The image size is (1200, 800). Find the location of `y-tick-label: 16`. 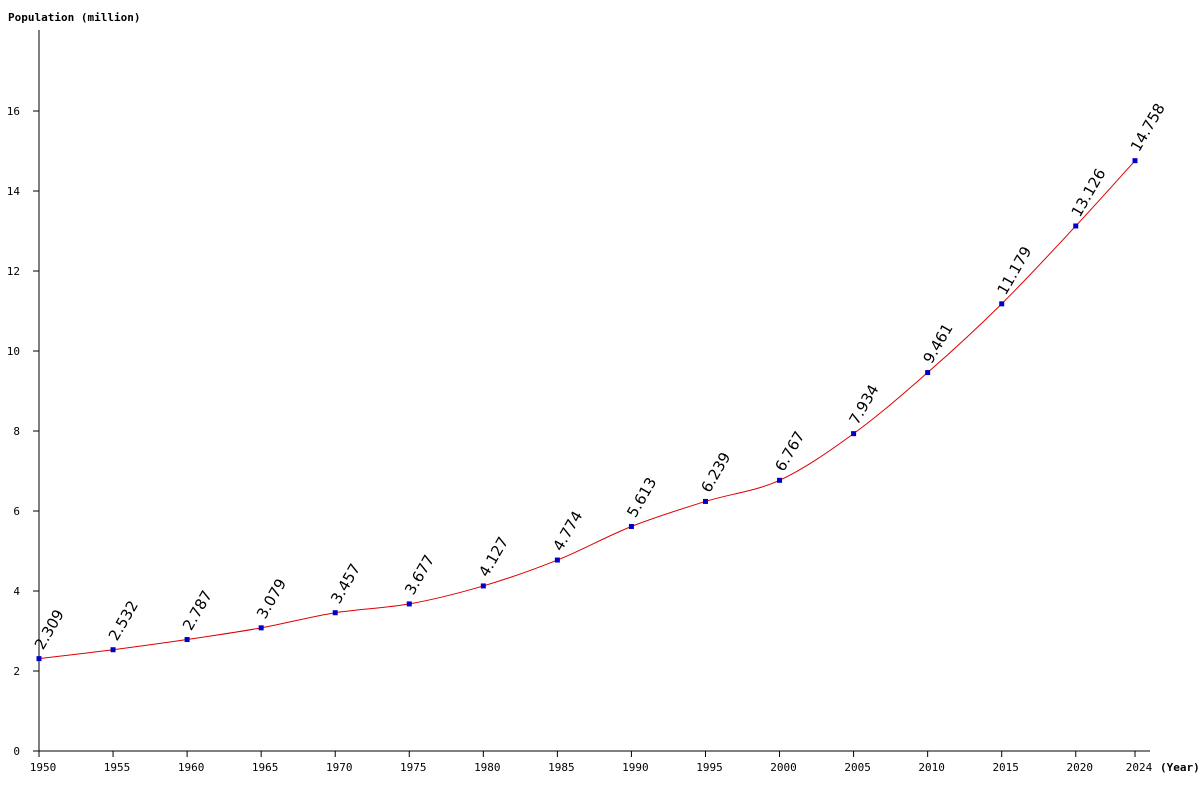

y-tick-label: 16 is located at coordinates (13, 111).